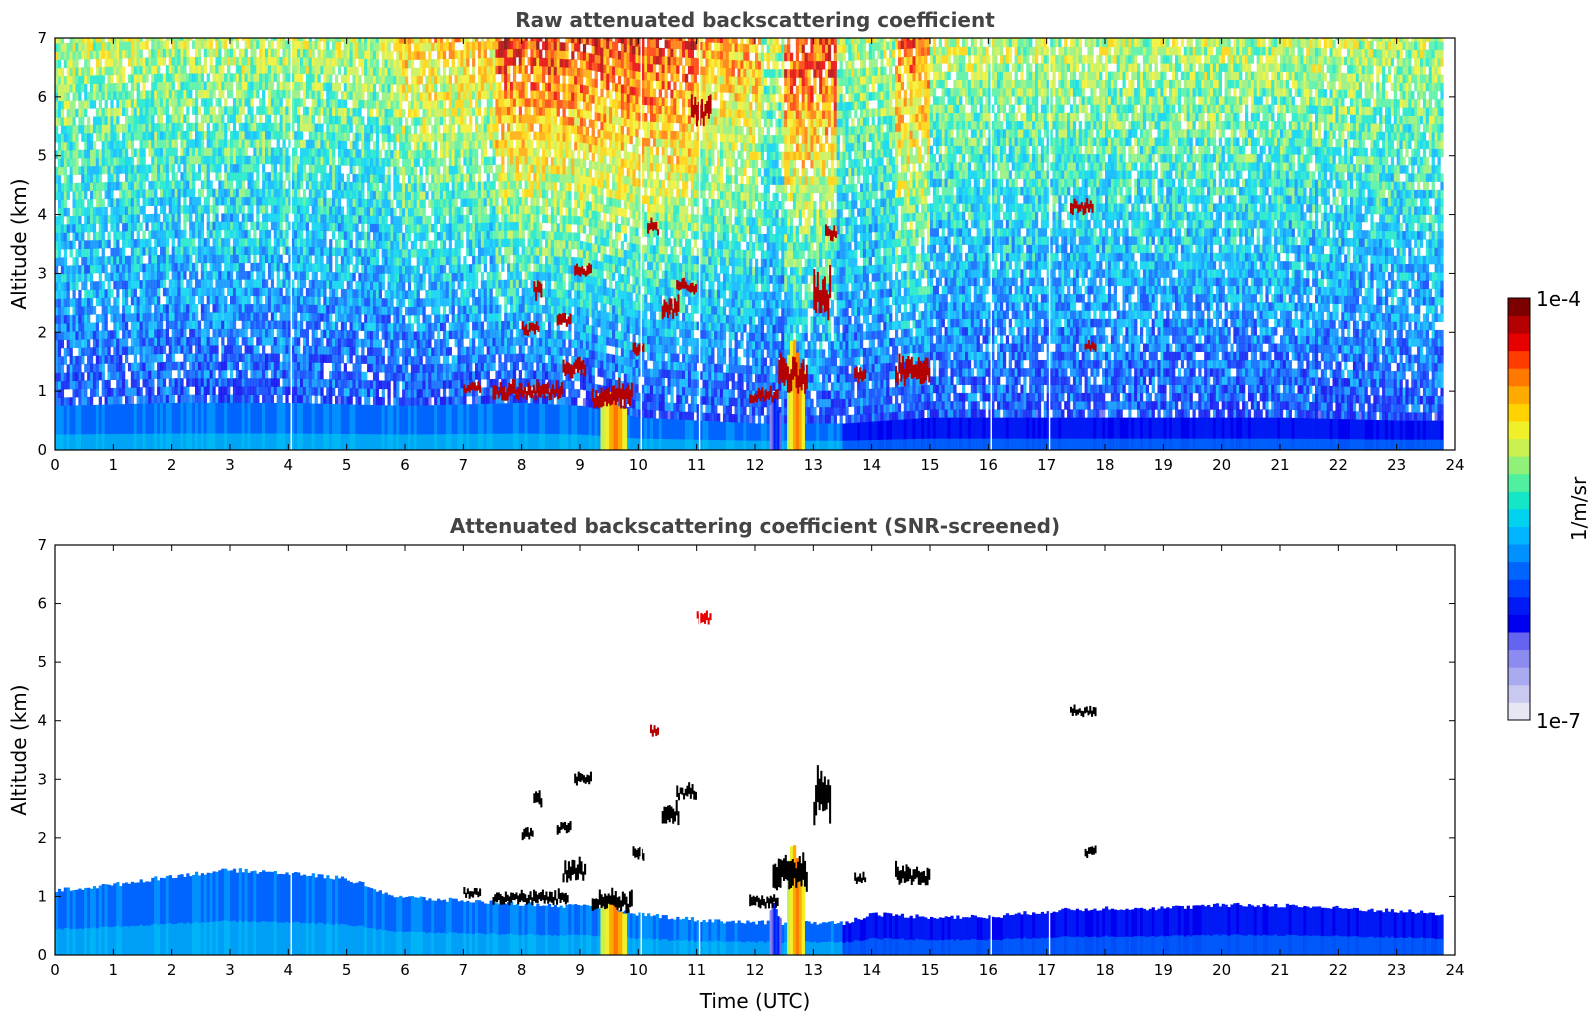 This screenshot has width=1595, height=1024. What do you see at coordinates (42, 273) in the screenshot?
I see `raw-ytick-label-3: 3` at bounding box center [42, 273].